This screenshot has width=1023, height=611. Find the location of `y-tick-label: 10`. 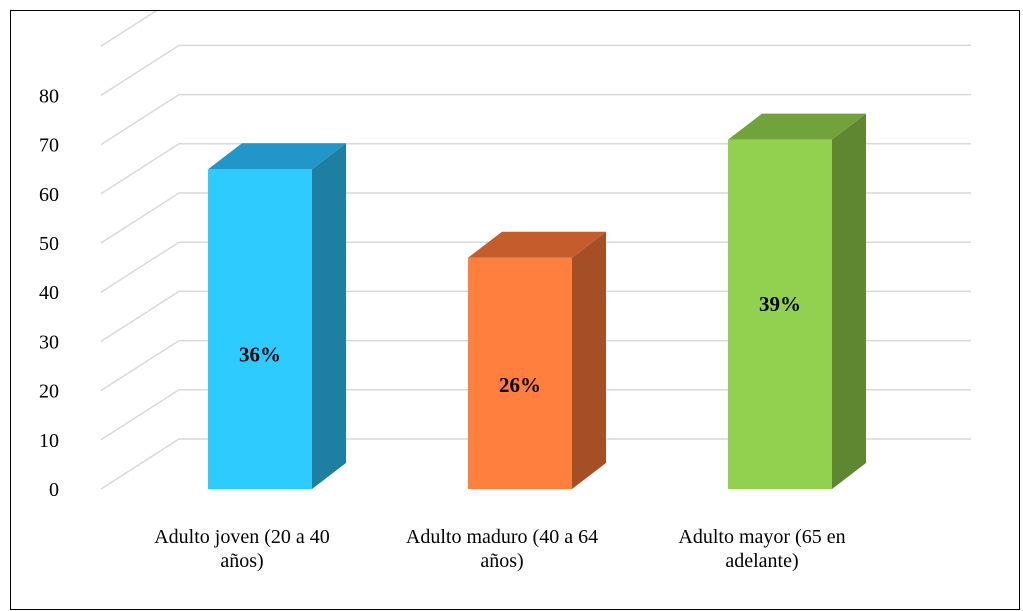

y-tick-label: 10 is located at coordinates (49, 441).